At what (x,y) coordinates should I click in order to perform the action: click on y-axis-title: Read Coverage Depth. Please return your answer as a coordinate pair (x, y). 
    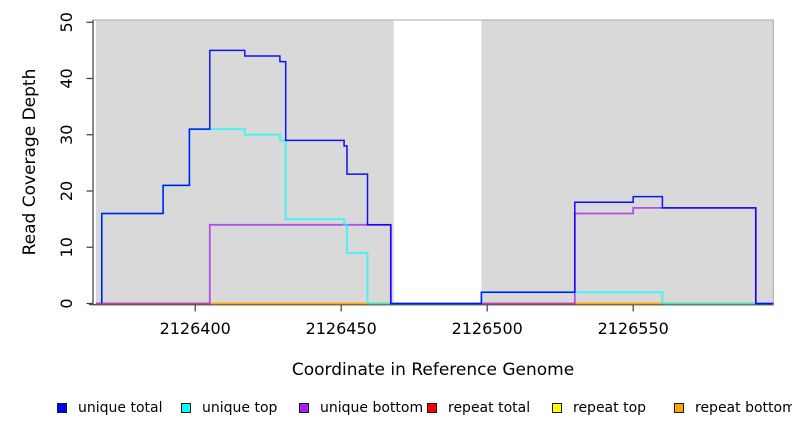
    Looking at the image, I should click on (30, 162).